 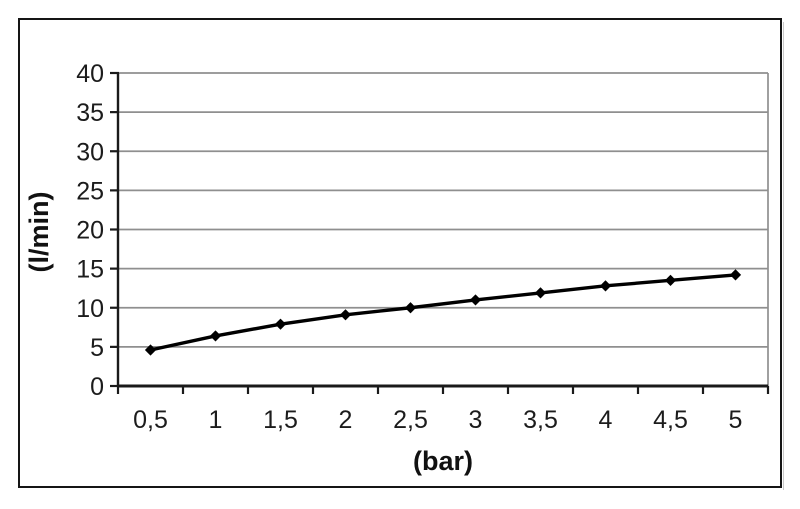 I want to click on x-tick-label: 2,5, so click(x=410, y=420).